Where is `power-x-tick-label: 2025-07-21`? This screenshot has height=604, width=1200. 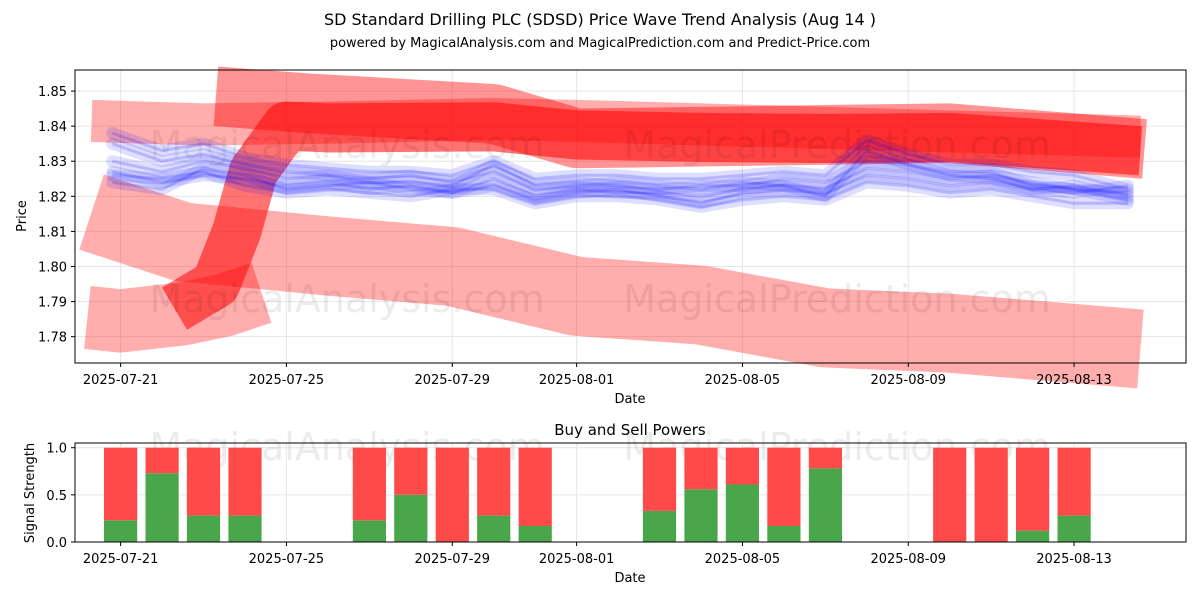 power-x-tick-label: 2025-07-21 is located at coordinates (121, 559).